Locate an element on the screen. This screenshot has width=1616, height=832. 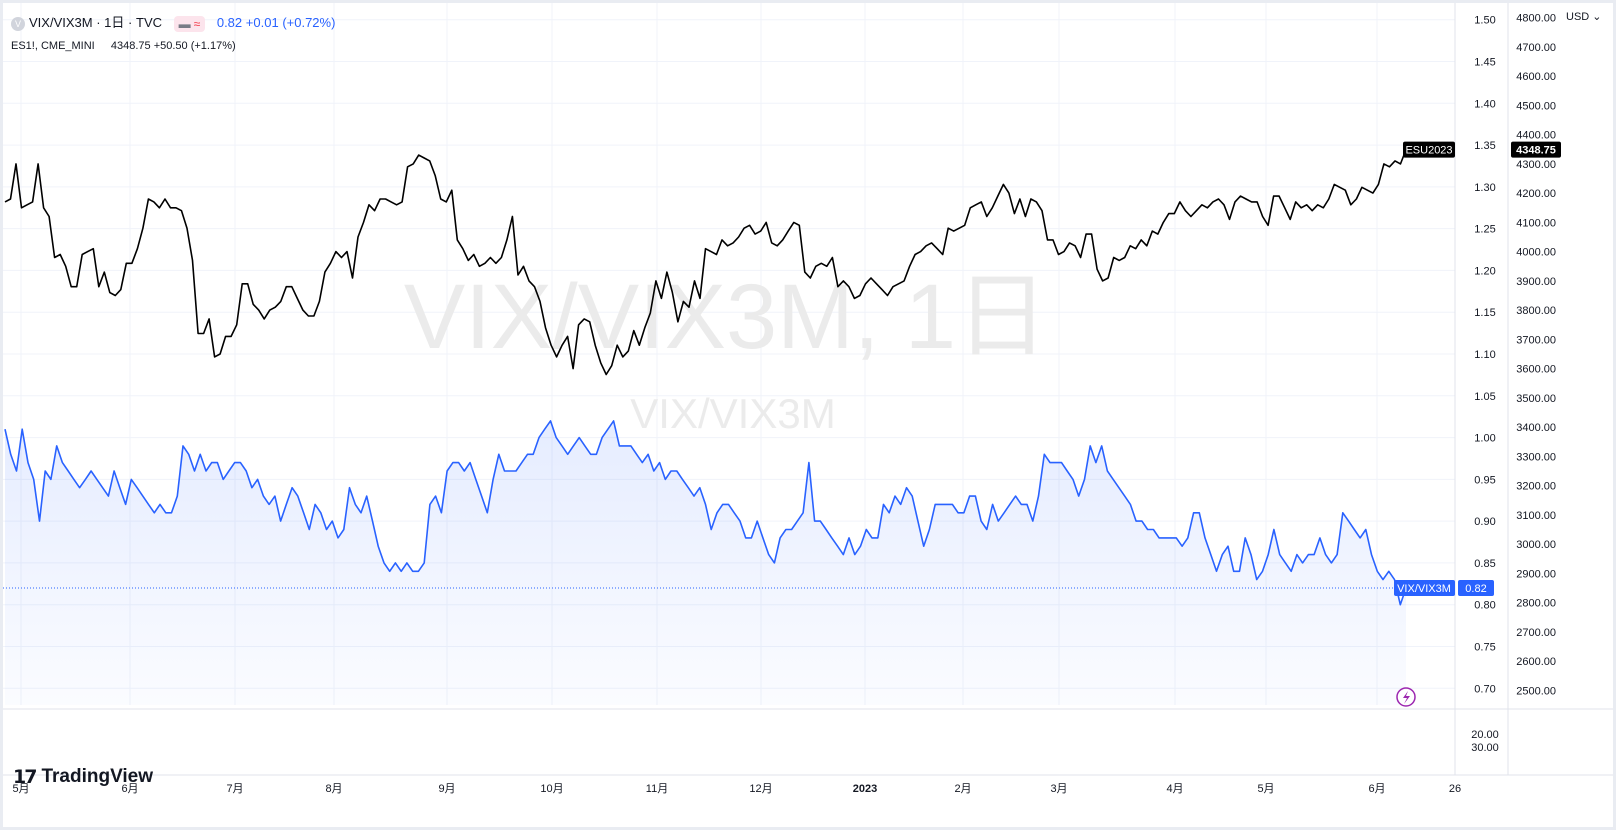
left-tick-label: 0.80 is located at coordinates (1484, 606).